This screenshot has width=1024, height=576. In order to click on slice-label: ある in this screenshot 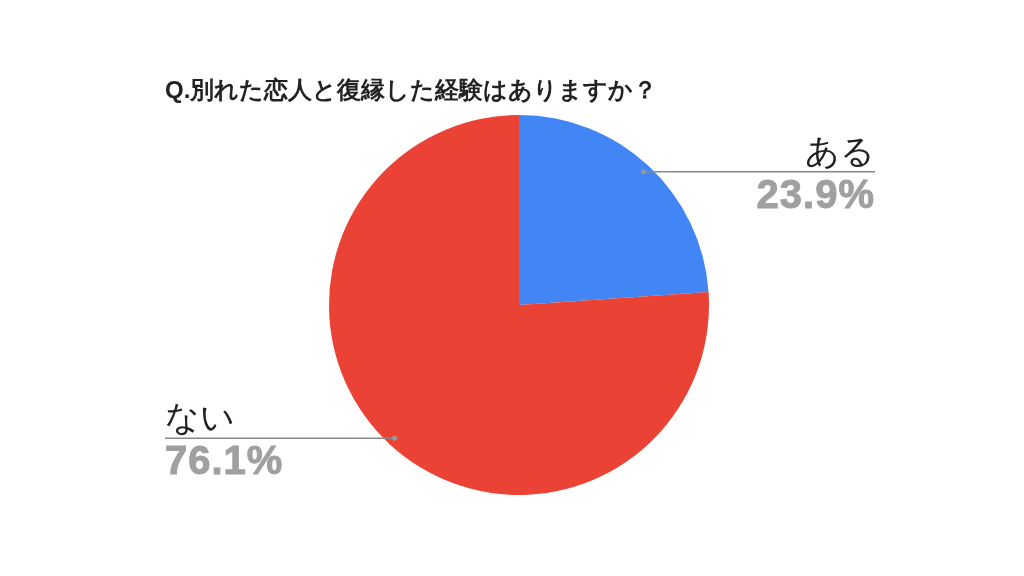, I will do `click(840, 150)`.